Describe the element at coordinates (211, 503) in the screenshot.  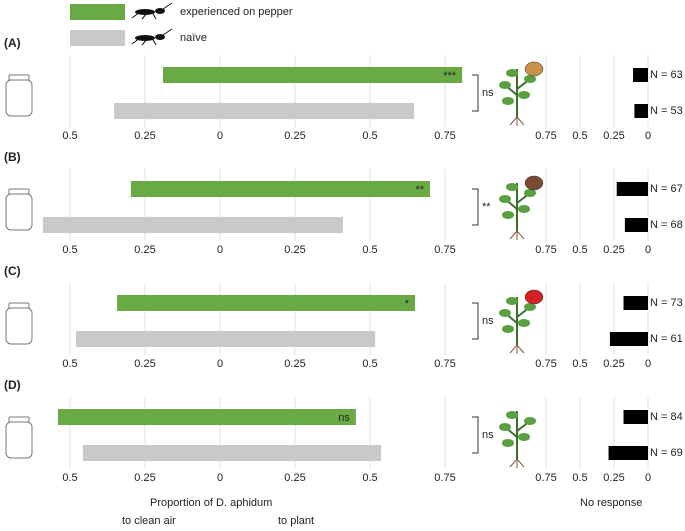
I see `x-axis-title: Proportion of D. aphidum` at that location.